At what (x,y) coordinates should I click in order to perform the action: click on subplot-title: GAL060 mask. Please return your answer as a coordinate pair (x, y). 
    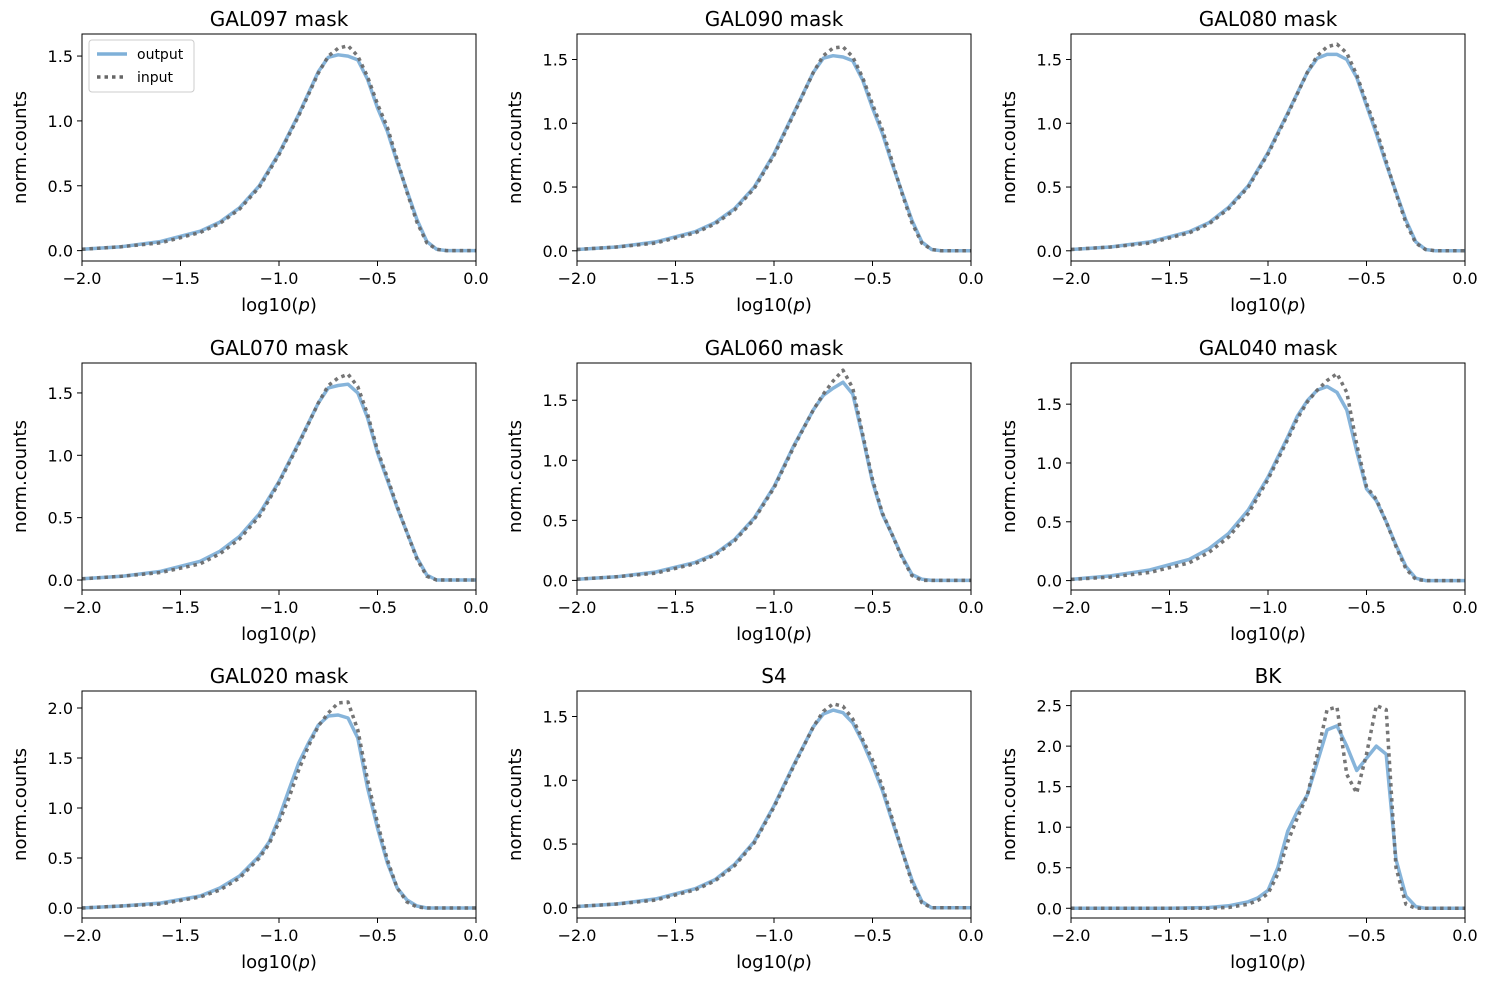
    Looking at the image, I should click on (774, 348).